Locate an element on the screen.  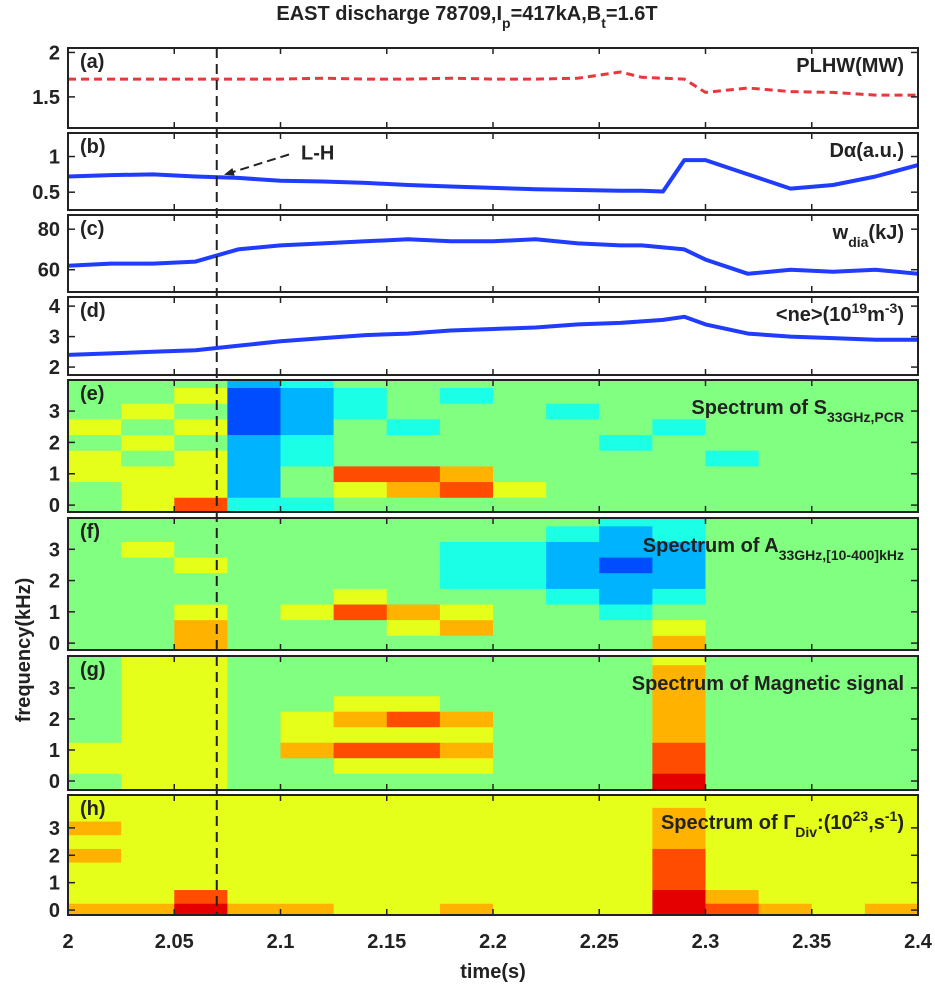
series-line is located at coordinates (493, 176).